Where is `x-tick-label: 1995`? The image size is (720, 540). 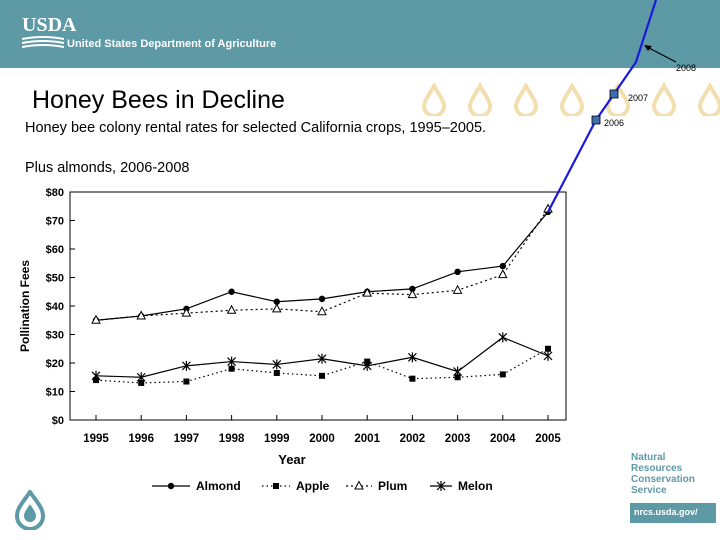 x-tick-label: 1995 is located at coordinates (96, 439).